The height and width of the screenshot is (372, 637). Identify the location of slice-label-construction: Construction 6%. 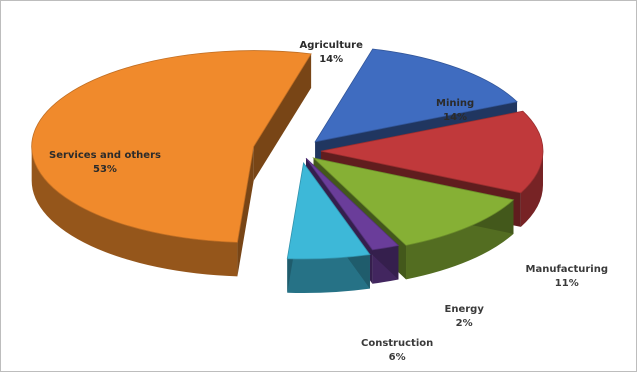
(397, 351).